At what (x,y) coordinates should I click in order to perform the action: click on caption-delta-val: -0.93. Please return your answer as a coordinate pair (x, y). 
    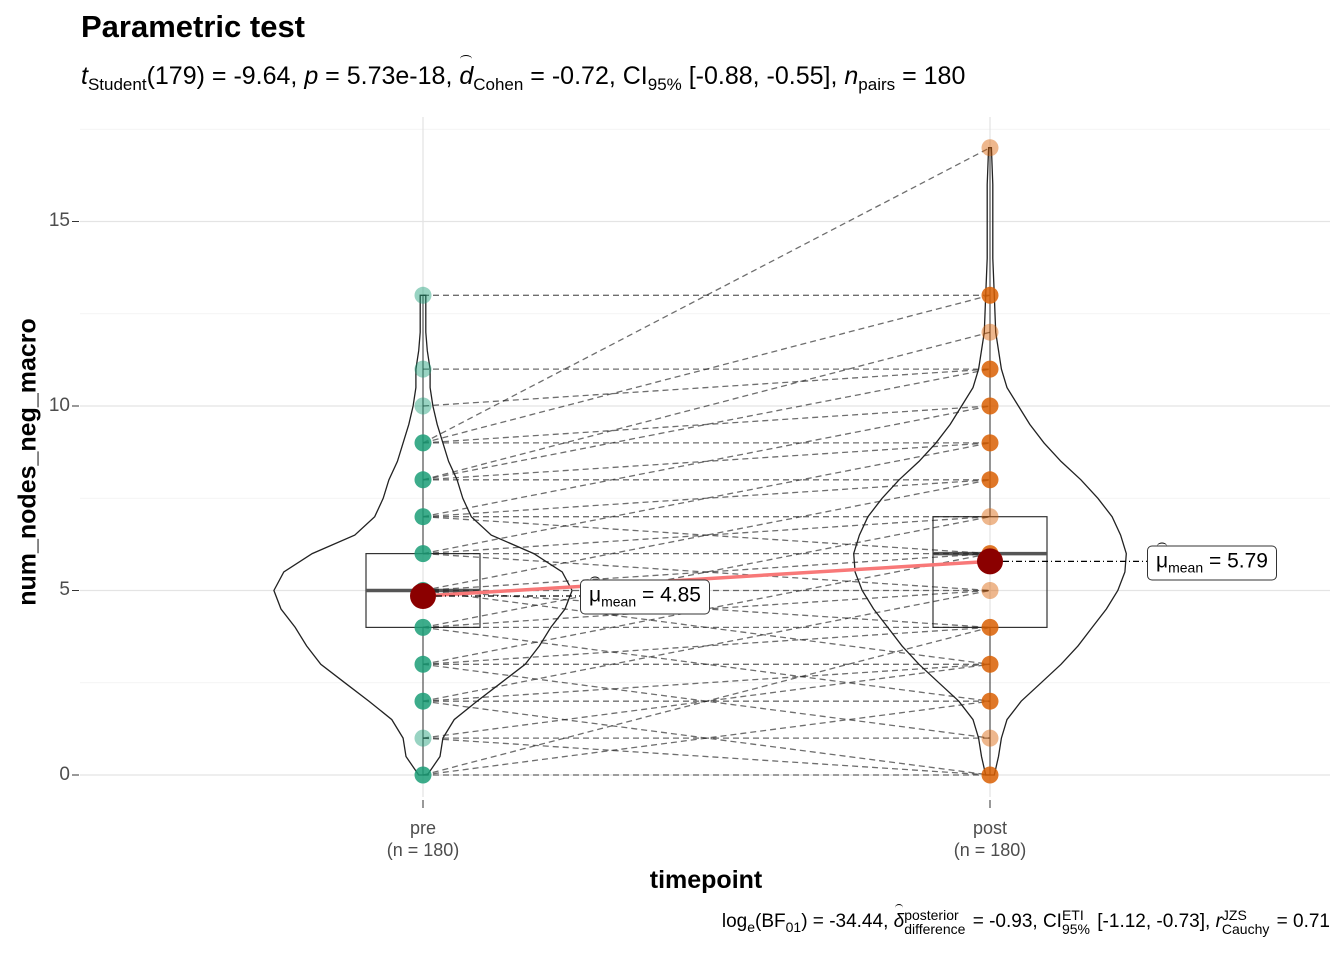
    Looking at the image, I should click on (1011, 922).